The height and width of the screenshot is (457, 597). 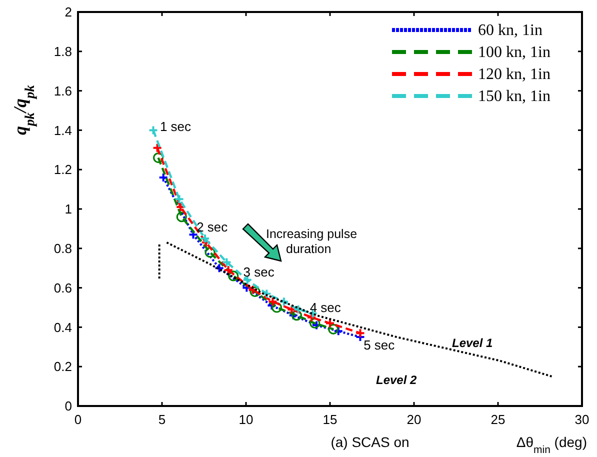 What do you see at coordinates (63, 170) in the screenshot?
I see `y-tick-label: 1.2` at bounding box center [63, 170].